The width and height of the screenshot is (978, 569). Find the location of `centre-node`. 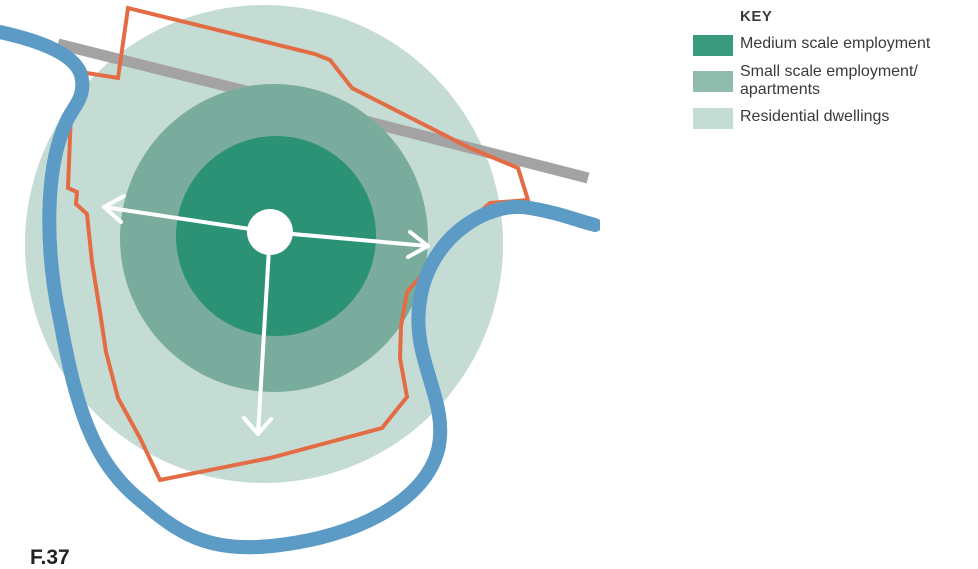

centre-node is located at coordinates (270, 232).